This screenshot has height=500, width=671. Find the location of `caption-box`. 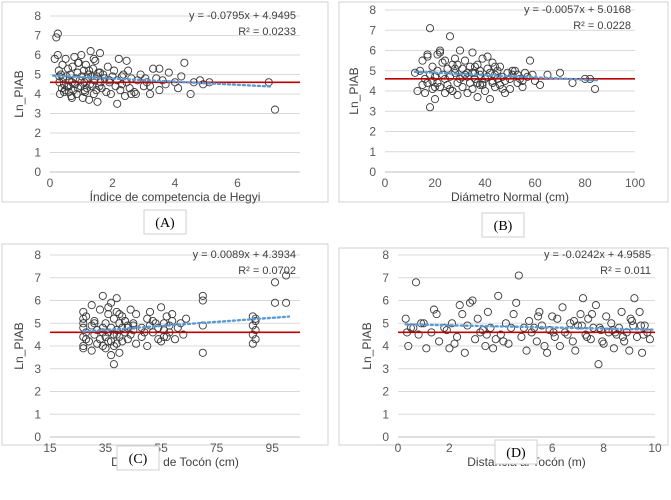

caption-box is located at coordinates (138, 458).